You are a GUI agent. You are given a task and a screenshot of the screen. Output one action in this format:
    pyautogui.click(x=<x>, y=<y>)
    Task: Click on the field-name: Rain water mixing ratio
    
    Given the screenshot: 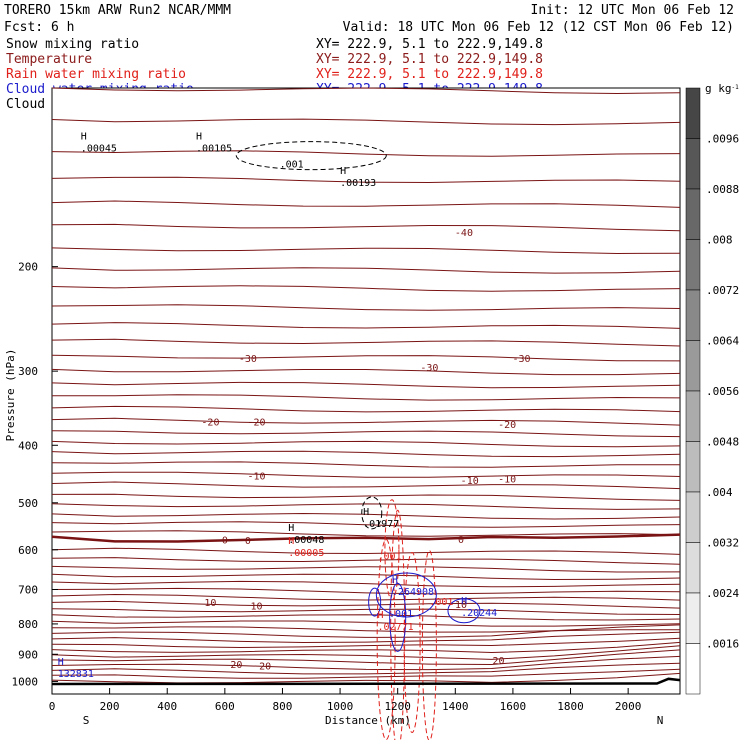 What is the action you would take?
    pyautogui.click(x=96, y=74)
    